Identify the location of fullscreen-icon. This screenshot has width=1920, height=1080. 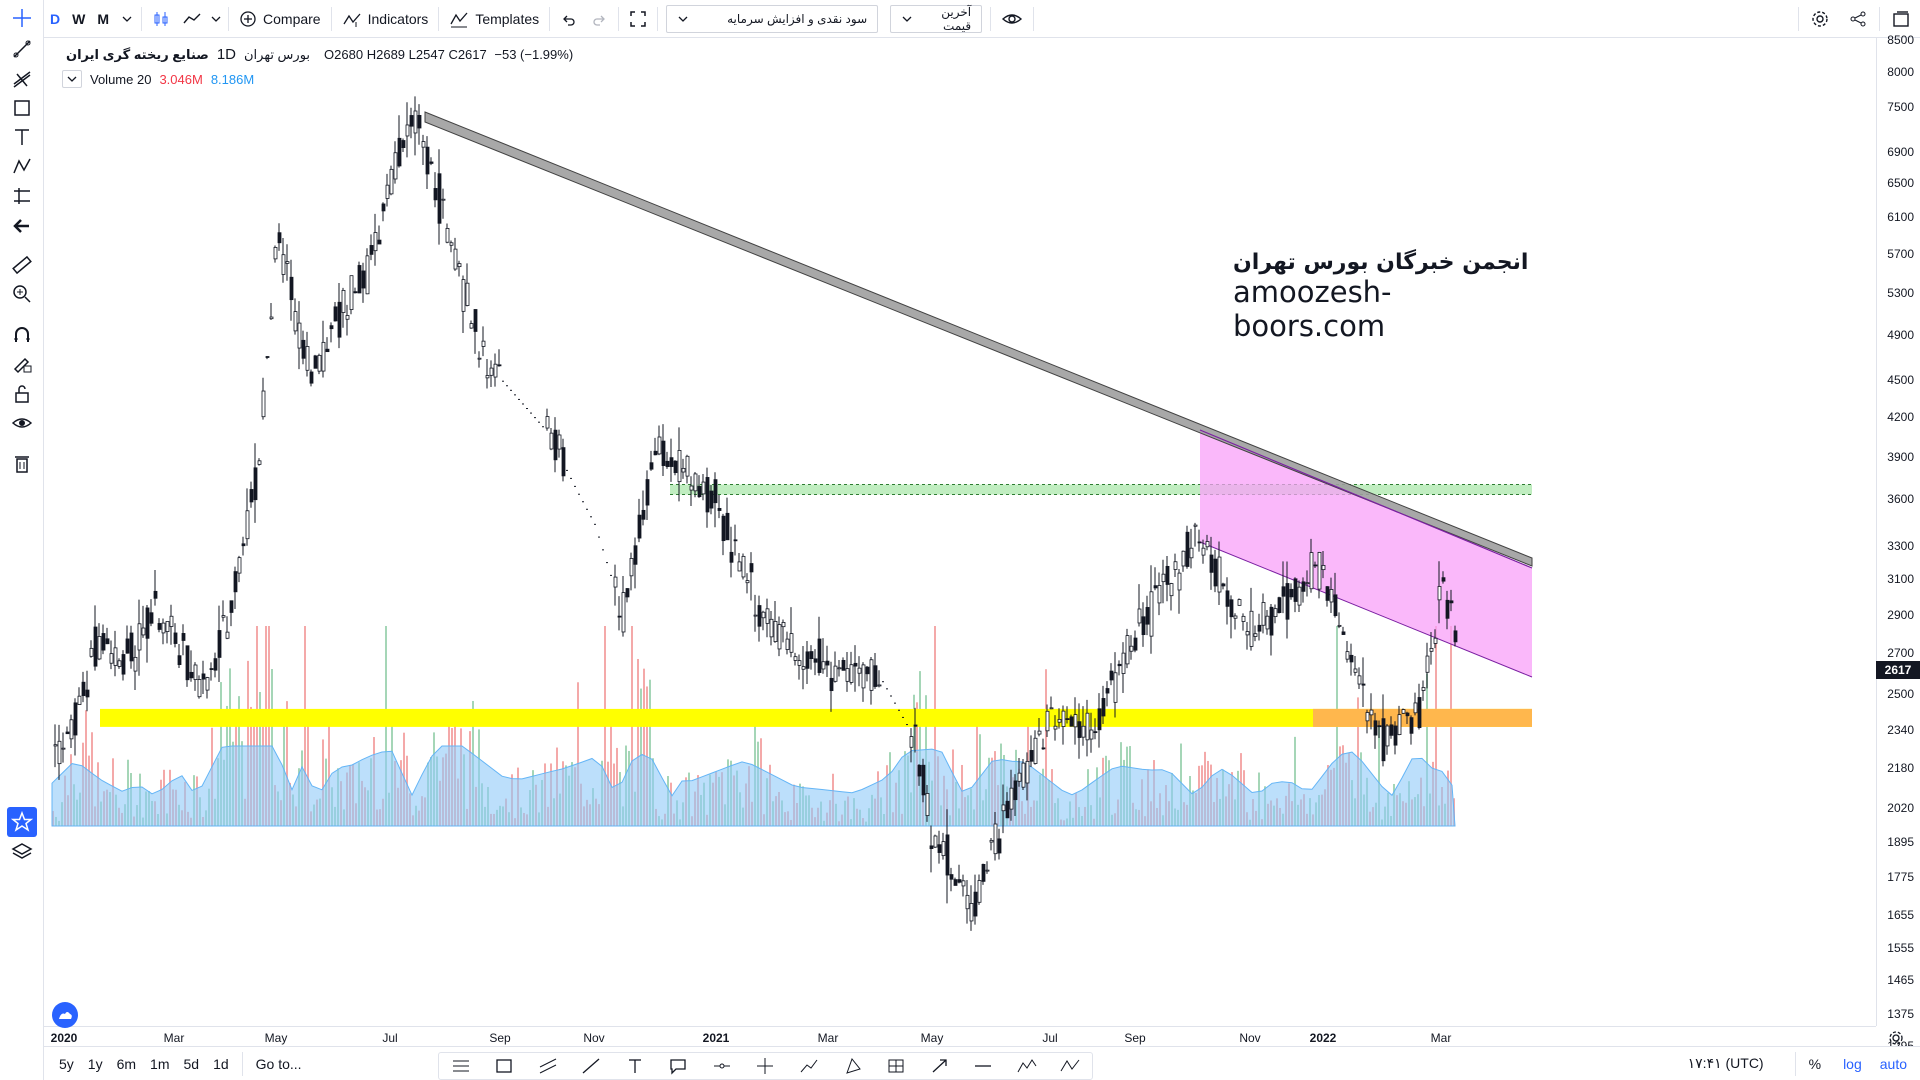
(638, 19).